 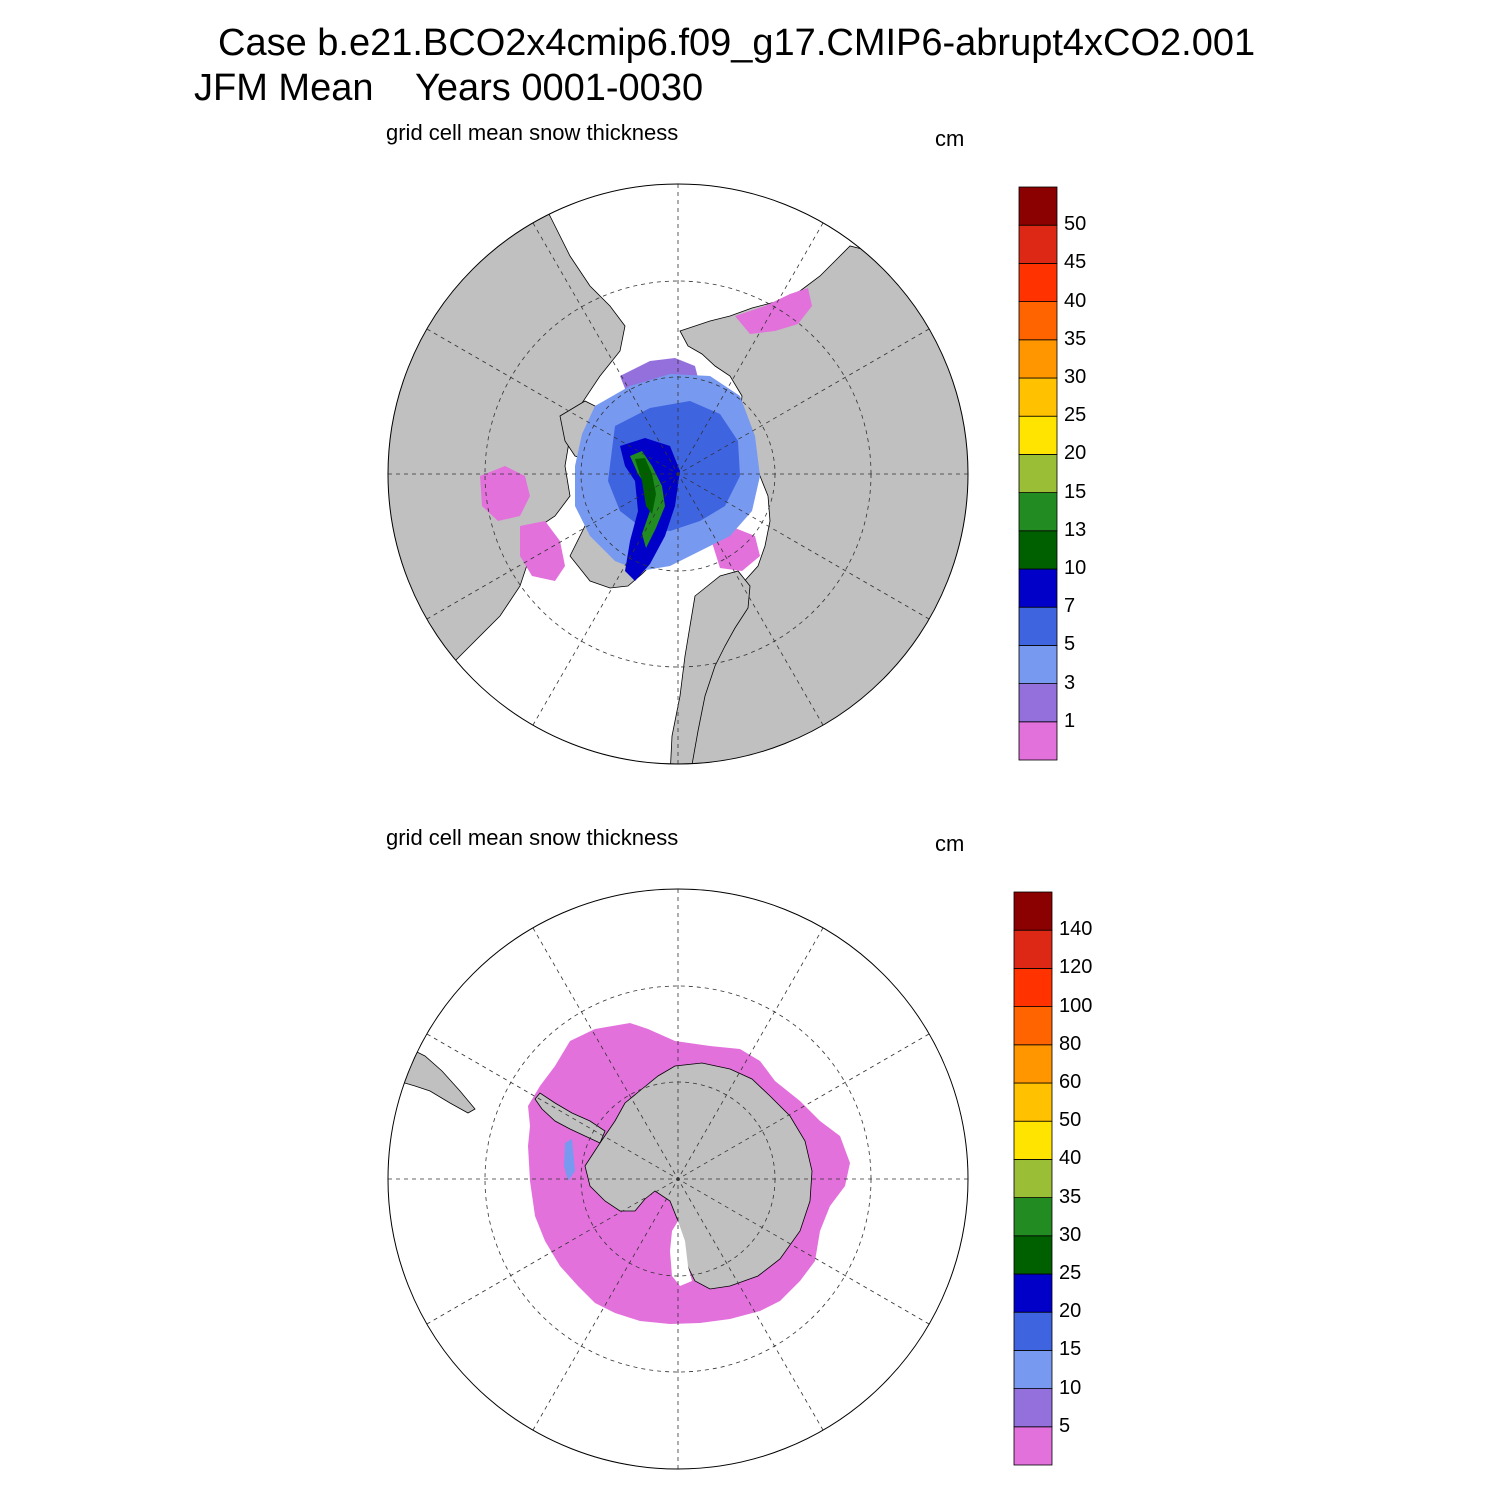 I want to click on arctic-colorbar-tick-label: 35, so click(x=1075, y=338).